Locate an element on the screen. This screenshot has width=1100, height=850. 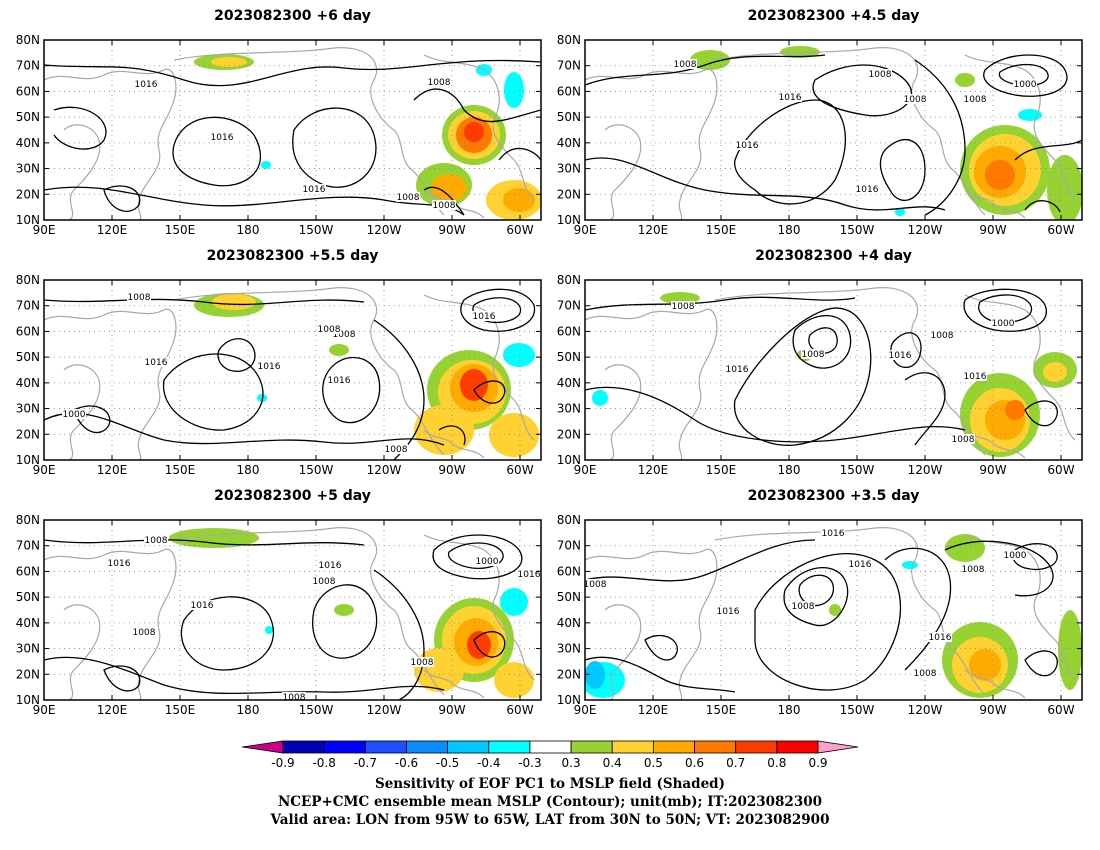
colorbar-label: 0.9 is located at coordinates (817, 763).